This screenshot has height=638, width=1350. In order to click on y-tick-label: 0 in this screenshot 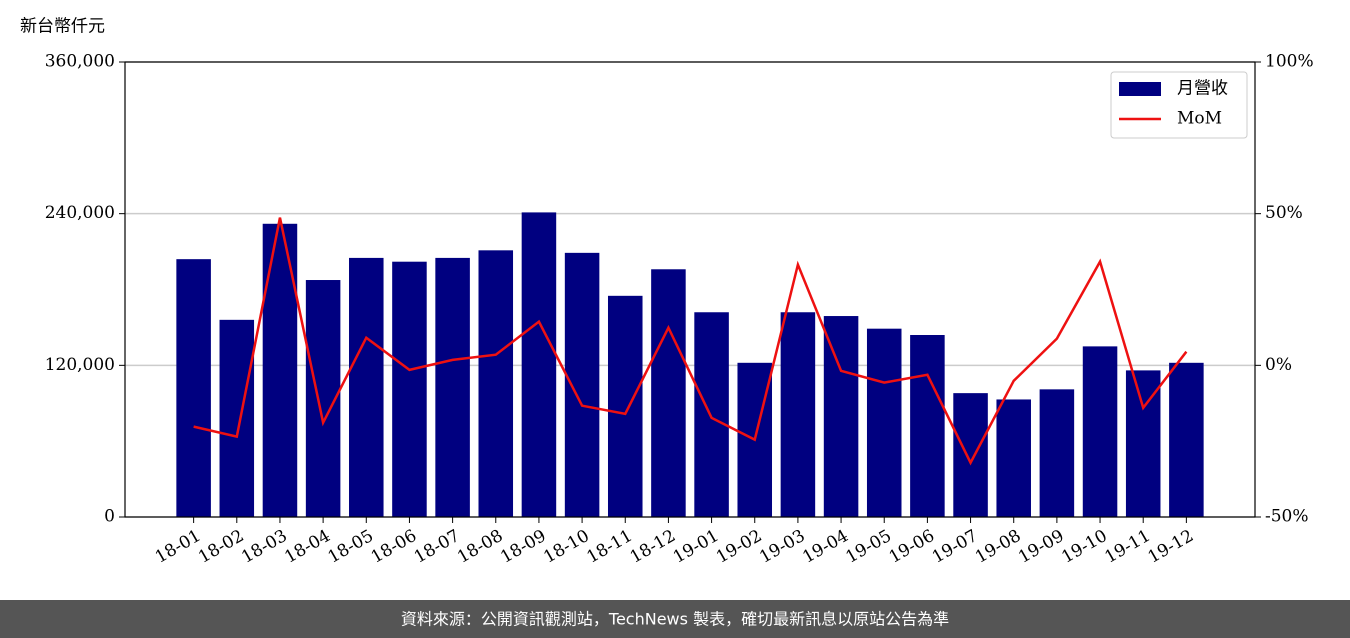, I will do `click(109, 517)`.